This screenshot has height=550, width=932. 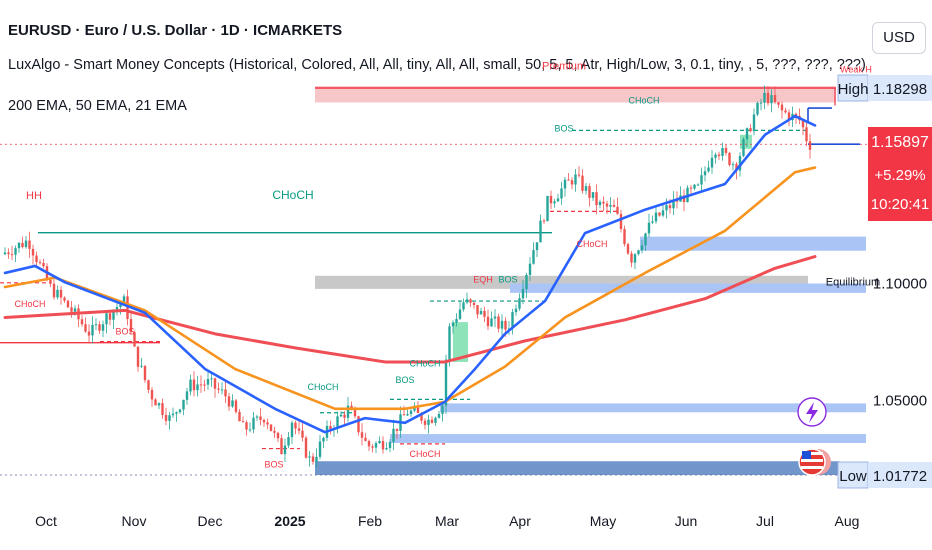 What do you see at coordinates (507, 279) in the screenshot?
I see `smc-label: BOS` at bounding box center [507, 279].